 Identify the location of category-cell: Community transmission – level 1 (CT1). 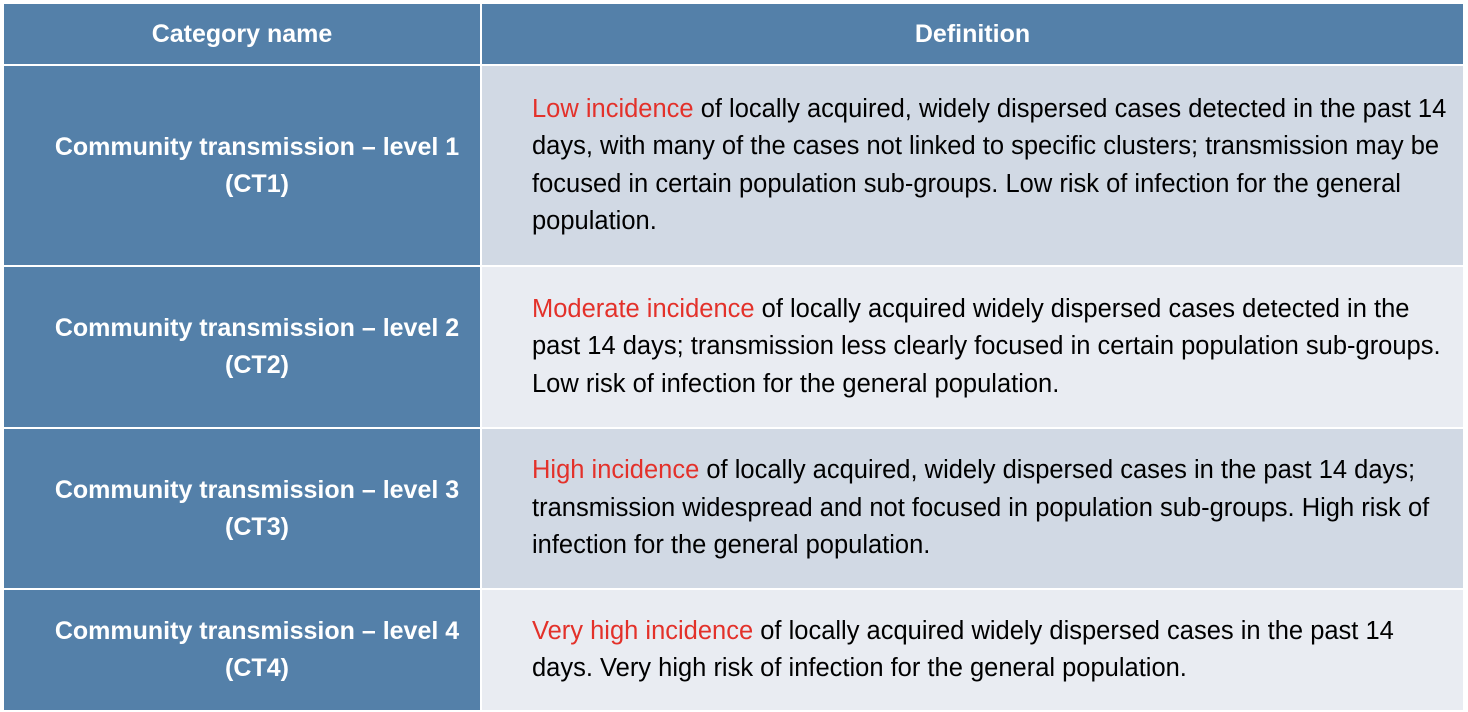
(242, 165).